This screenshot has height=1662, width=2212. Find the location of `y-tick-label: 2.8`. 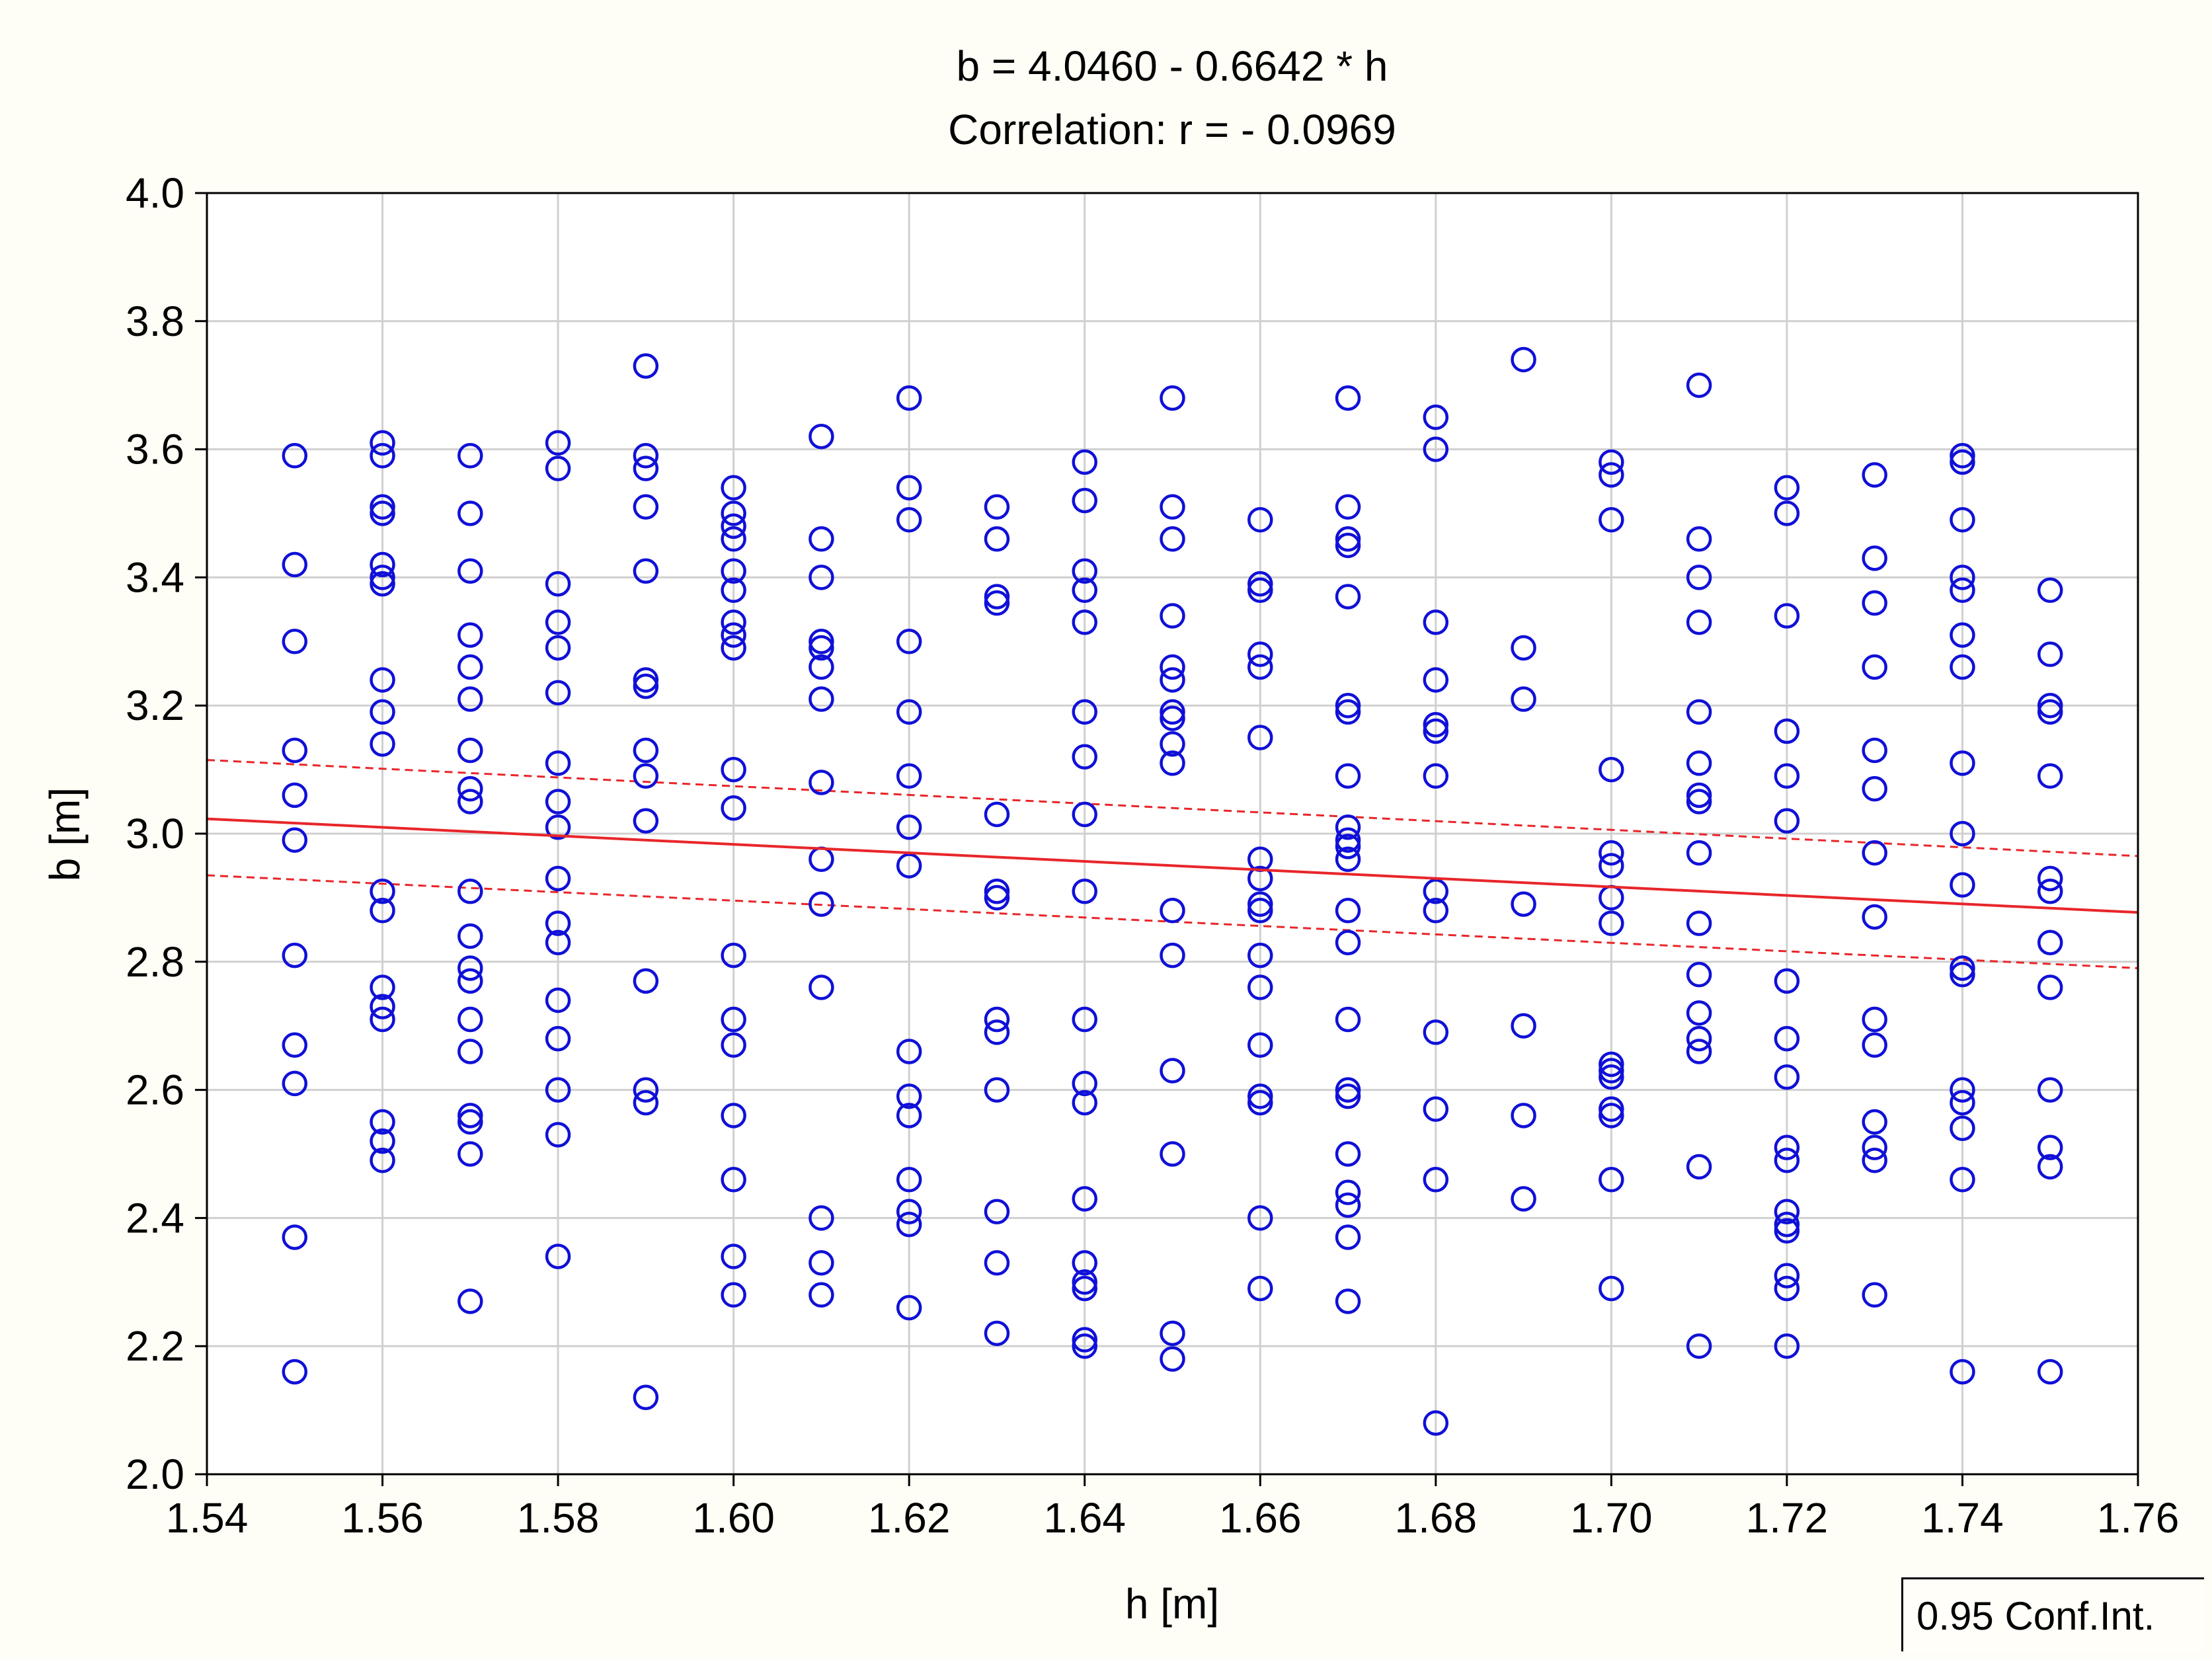

y-tick-label: 2.8 is located at coordinates (155, 962).